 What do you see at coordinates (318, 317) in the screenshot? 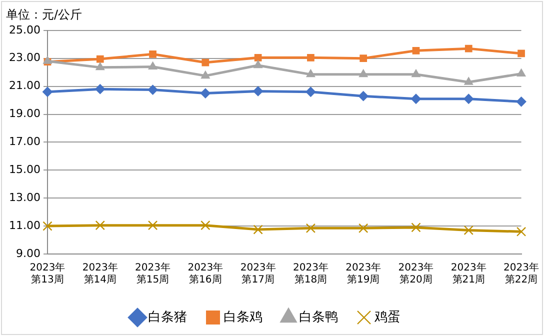
I see `legend-label: 白条鸭` at bounding box center [318, 317].